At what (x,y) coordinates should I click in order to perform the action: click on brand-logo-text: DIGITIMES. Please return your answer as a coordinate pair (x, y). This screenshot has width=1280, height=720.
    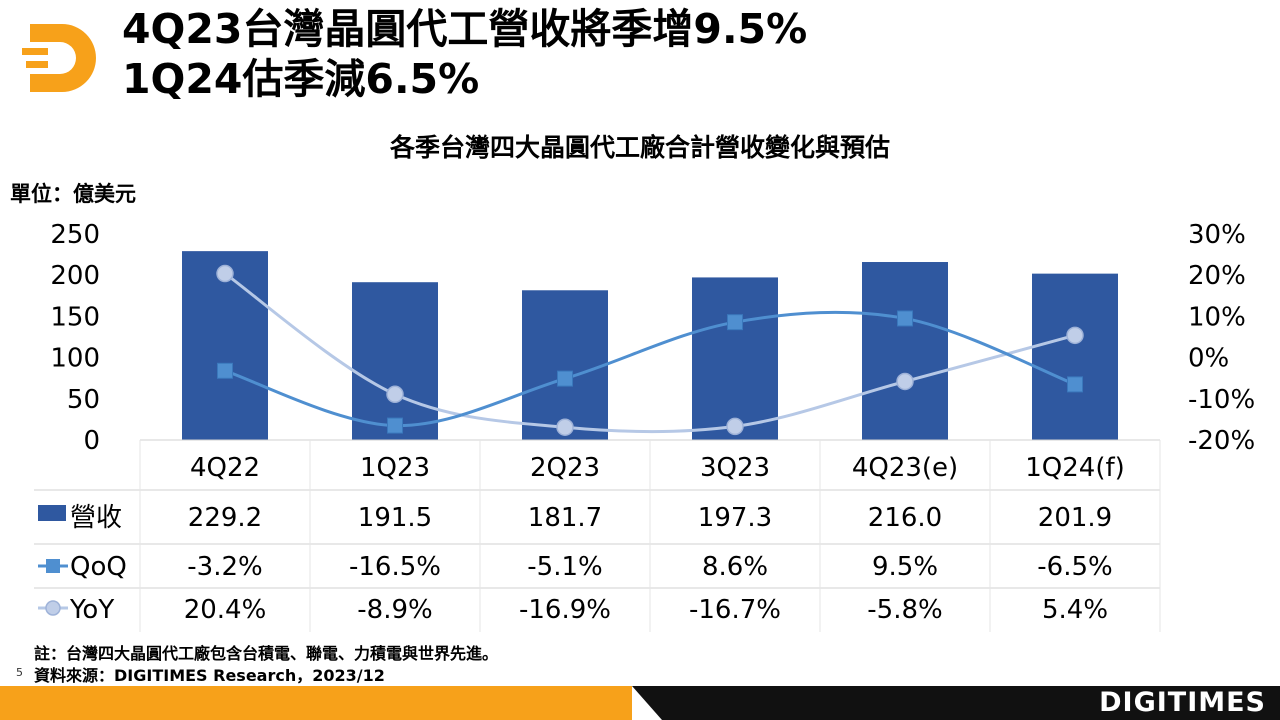
    Looking at the image, I should click on (1182, 702).